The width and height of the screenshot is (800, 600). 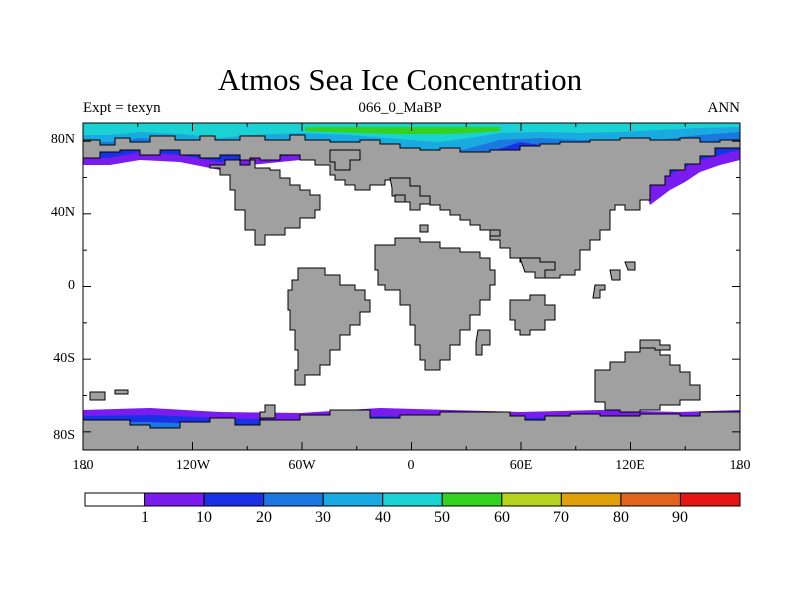 I want to click on experiment-label: Expt = texyn, so click(x=122, y=108).